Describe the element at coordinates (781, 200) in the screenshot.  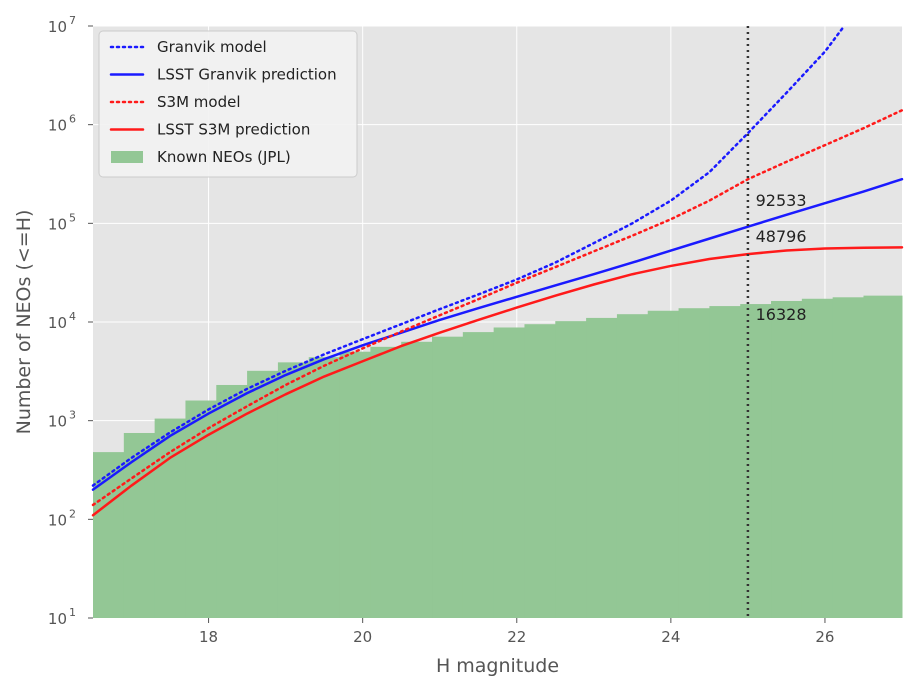
I see `annotation-label: 92533` at that location.